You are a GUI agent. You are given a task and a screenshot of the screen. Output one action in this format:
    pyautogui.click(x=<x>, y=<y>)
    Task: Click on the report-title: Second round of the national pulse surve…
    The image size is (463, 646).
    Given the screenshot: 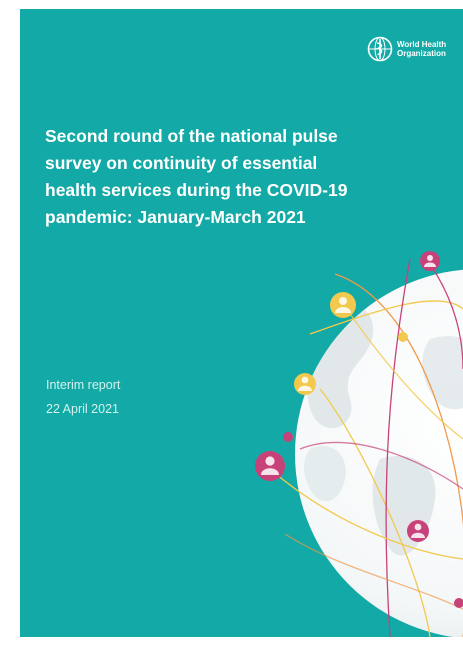 What is the action you would take?
    pyautogui.click(x=235, y=177)
    